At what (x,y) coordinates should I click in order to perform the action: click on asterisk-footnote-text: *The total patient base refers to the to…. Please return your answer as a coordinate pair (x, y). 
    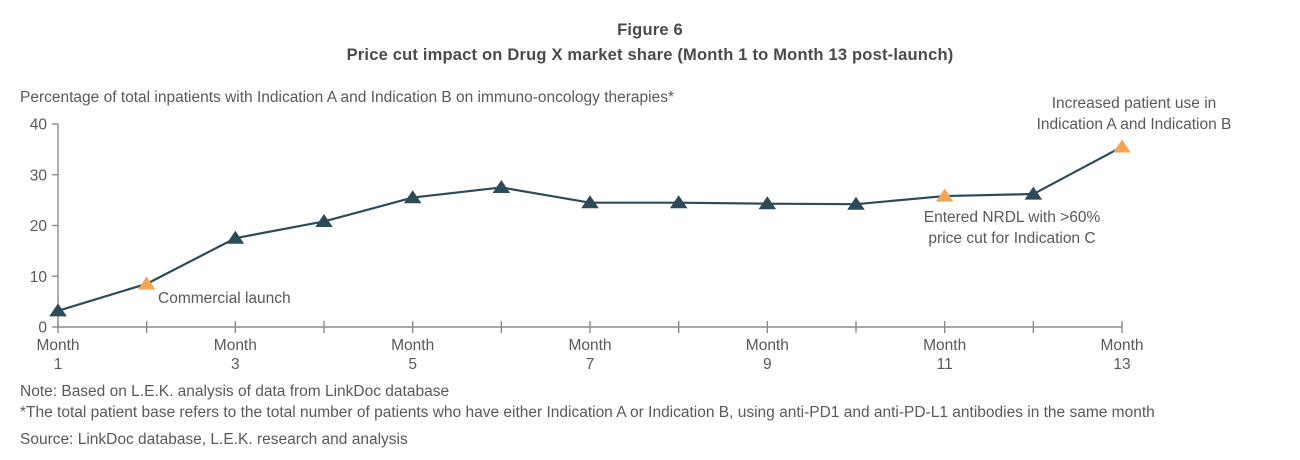
    Looking at the image, I should click on (587, 412).